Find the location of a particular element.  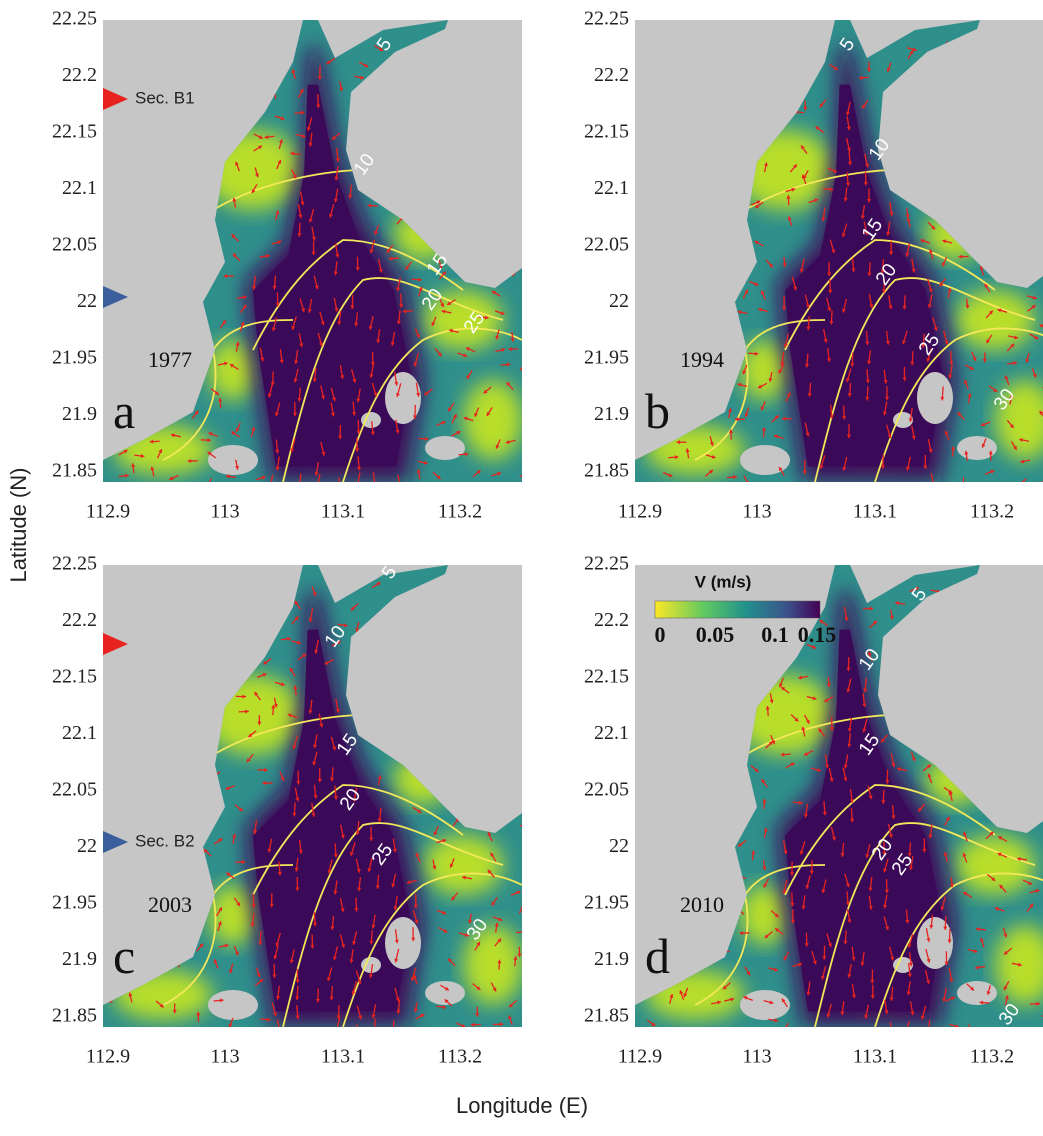

channel-core is located at coordinates (332, 820).